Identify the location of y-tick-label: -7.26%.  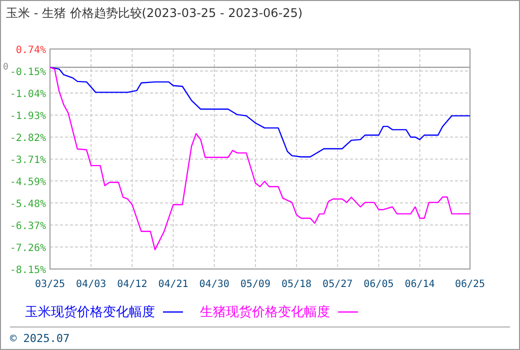
(28, 248).